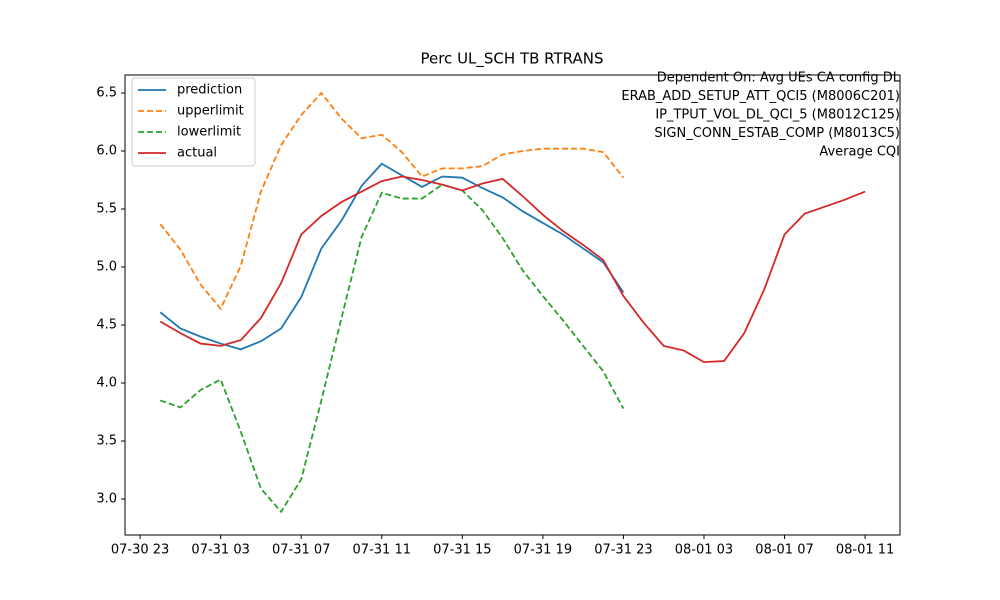 This screenshot has height=600, width=1000. What do you see at coordinates (106, 208) in the screenshot?
I see `y-tick-label: 5.5` at bounding box center [106, 208].